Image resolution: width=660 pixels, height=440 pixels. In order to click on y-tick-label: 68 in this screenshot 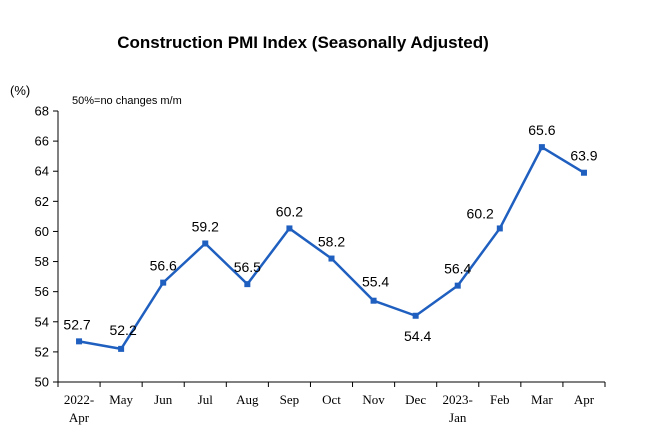, I will do `click(42, 111)`.